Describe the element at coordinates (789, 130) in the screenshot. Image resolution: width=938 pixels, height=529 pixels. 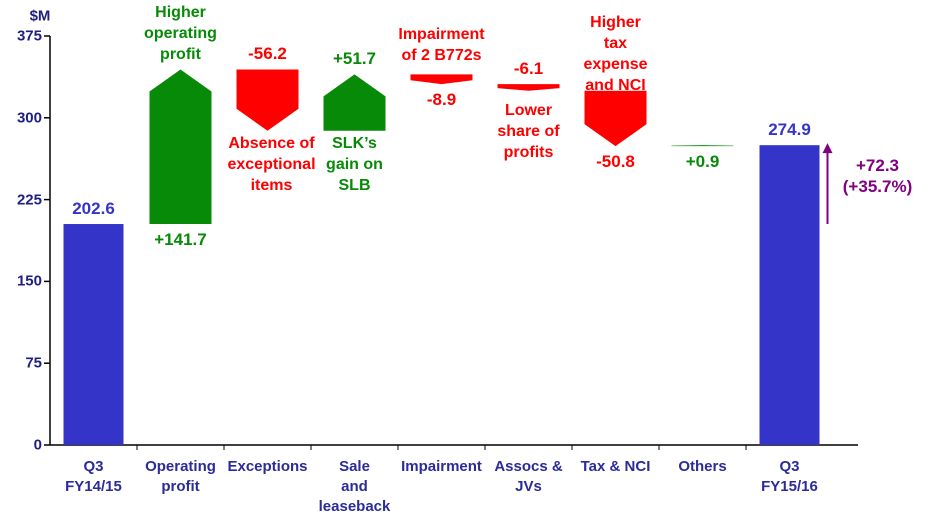
I see `value-label: 274.9` at that location.